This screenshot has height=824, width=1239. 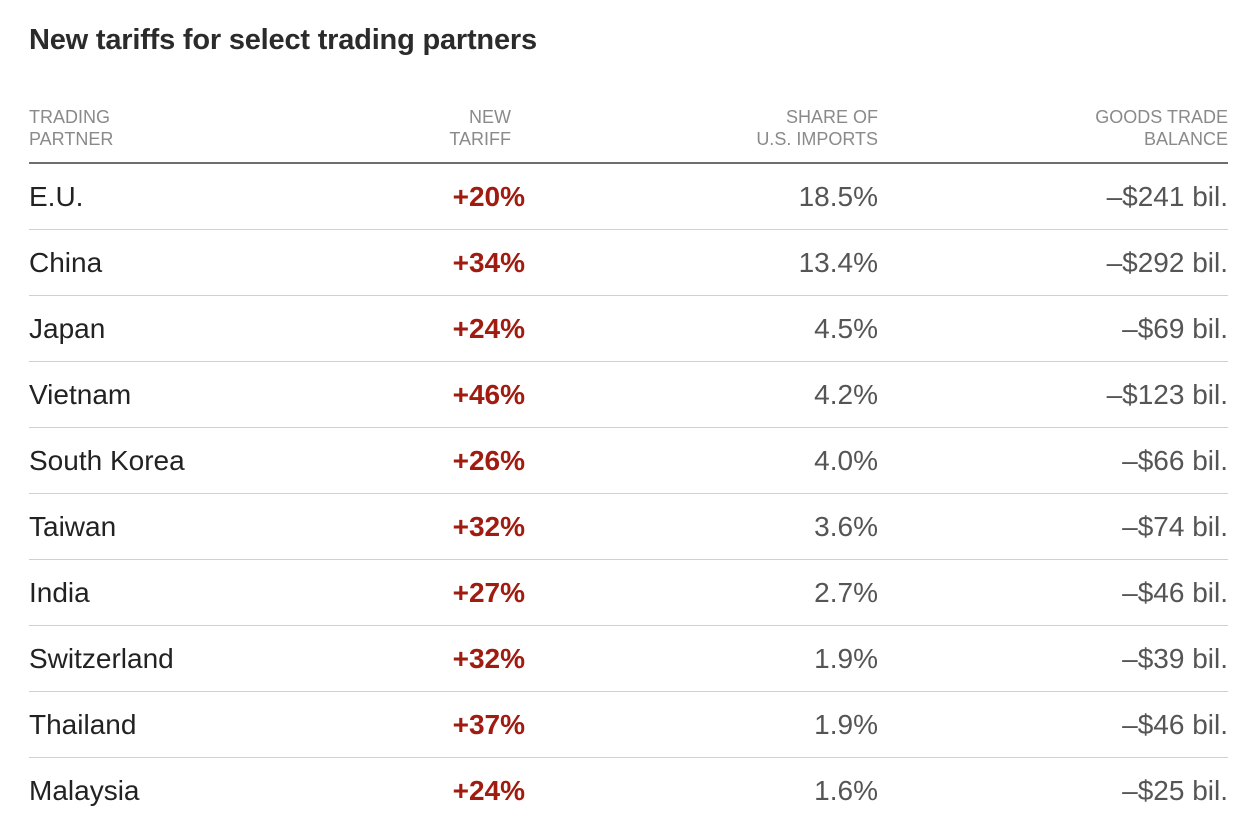 What do you see at coordinates (846, 394) in the screenshot?
I see `cell-share-of-imports: 4.2%` at bounding box center [846, 394].